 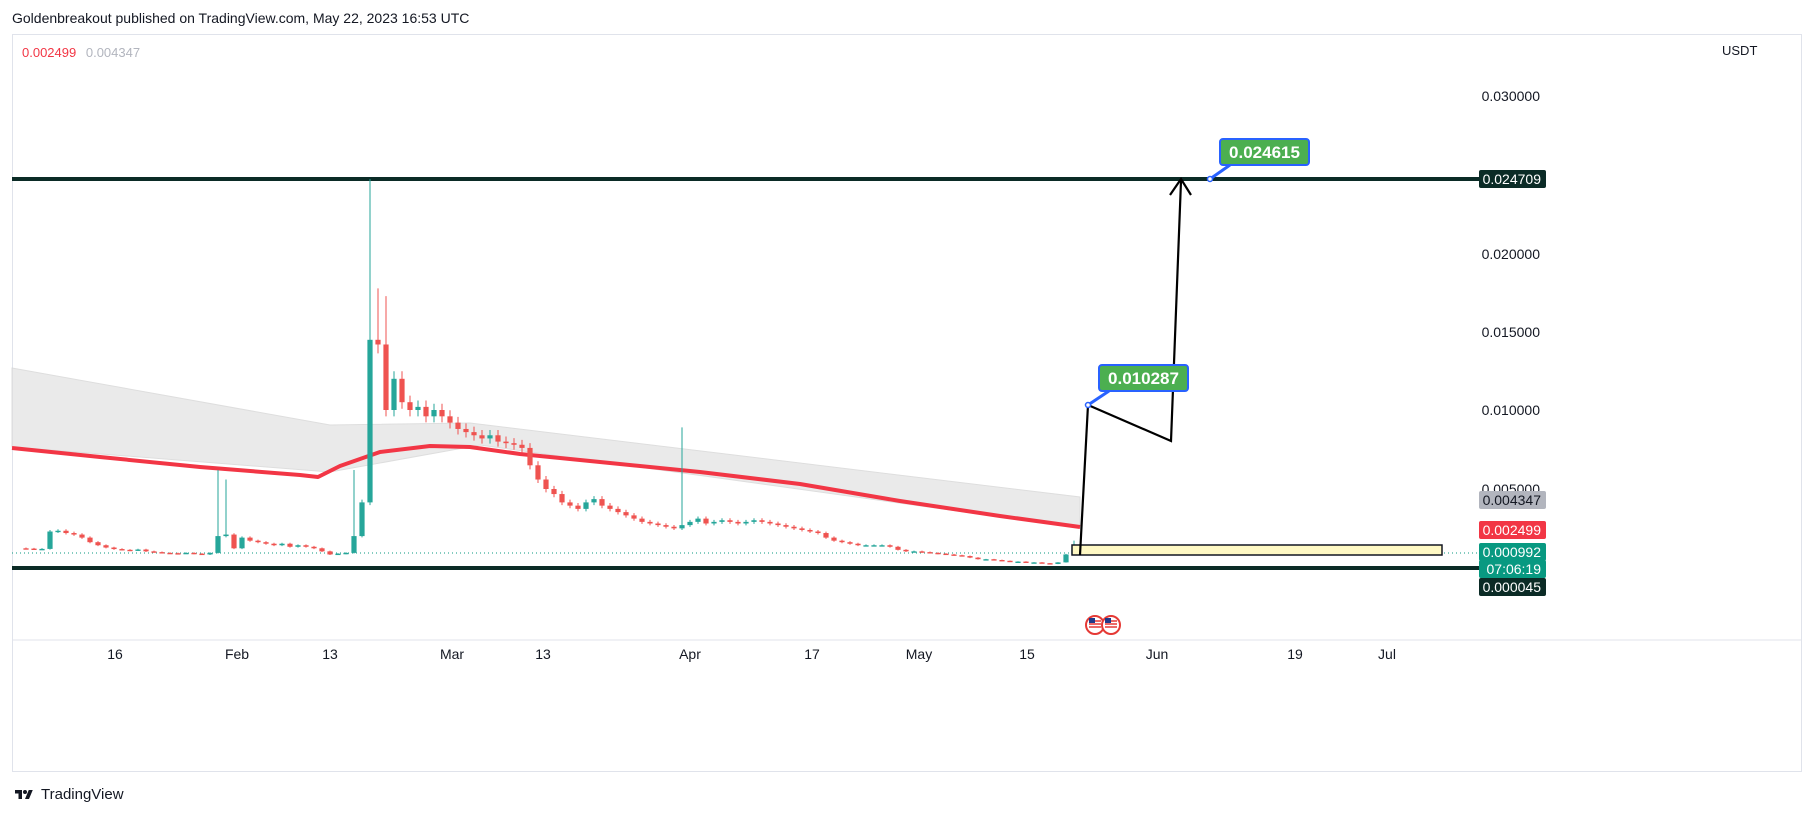 What do you see at coordinates (1143, 378) in the screenshot?
I see `target-callout-1-box` at bounding box center [1143, 378].